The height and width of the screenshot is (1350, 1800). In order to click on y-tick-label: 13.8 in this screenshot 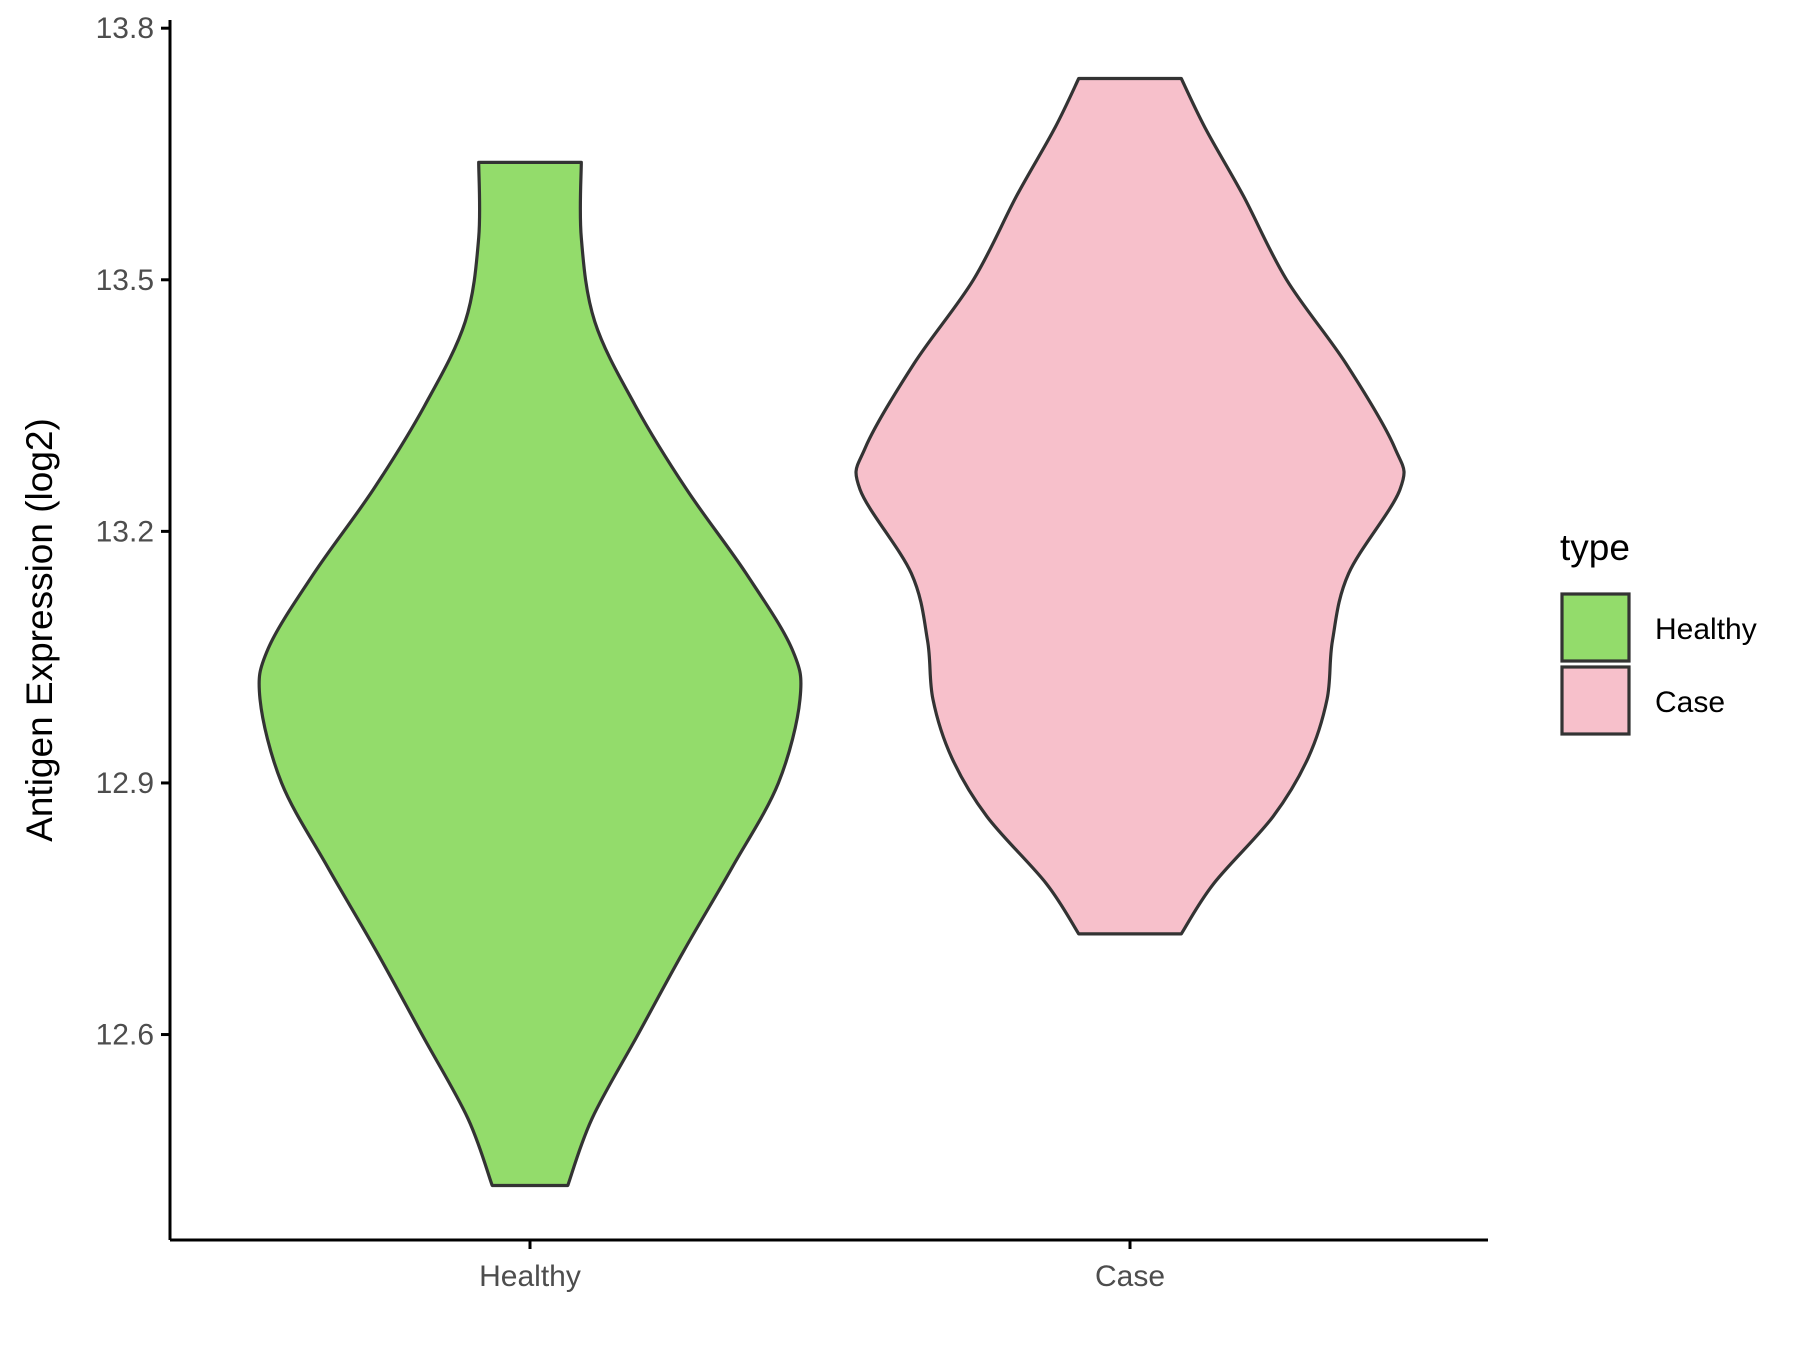, I will do `click(125, 28)`.